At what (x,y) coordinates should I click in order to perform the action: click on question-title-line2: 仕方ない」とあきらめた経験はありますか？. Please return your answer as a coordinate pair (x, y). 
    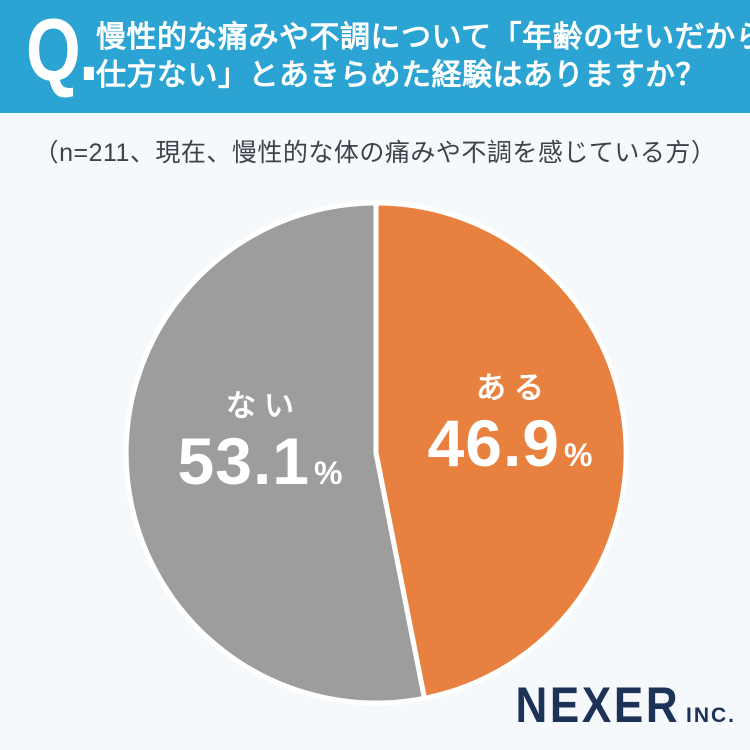
    Looking at the image, I should click on (401, 75).